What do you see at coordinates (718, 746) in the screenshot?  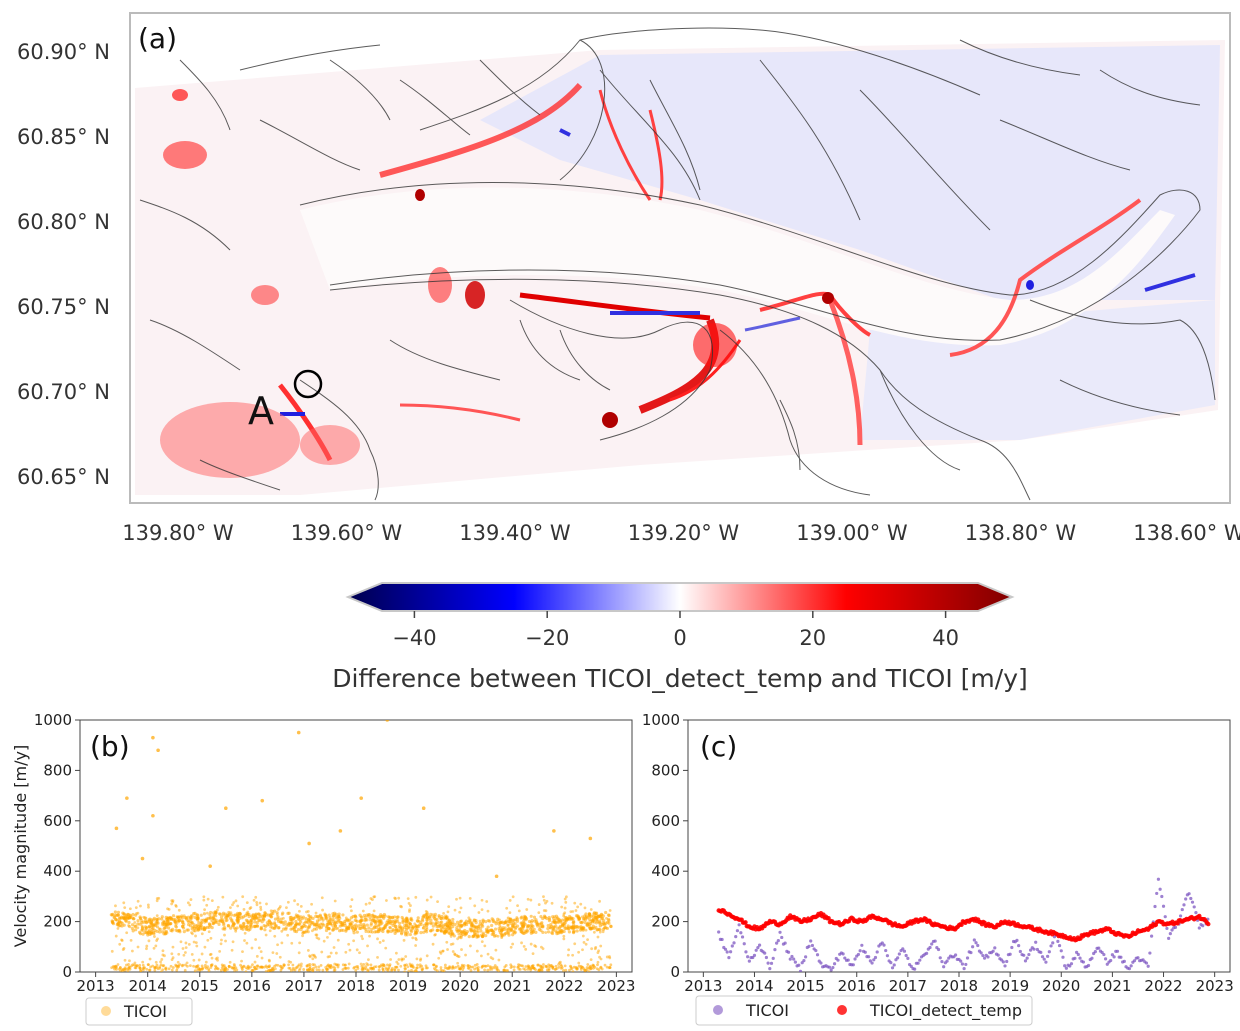 I see `panel-c-label: (c)` at bounding box center [718, 746].